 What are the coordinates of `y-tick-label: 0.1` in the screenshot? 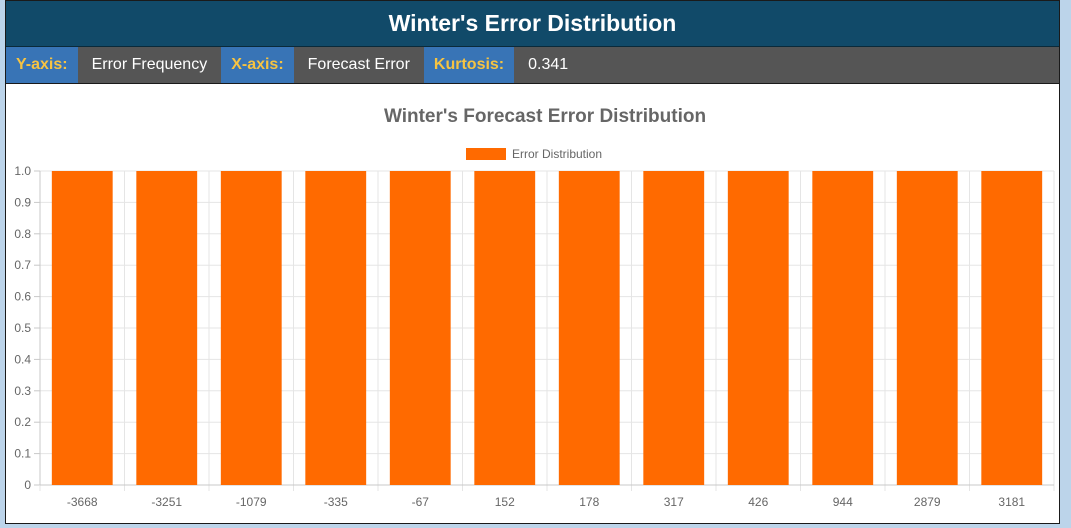 It's located at (22, 454).